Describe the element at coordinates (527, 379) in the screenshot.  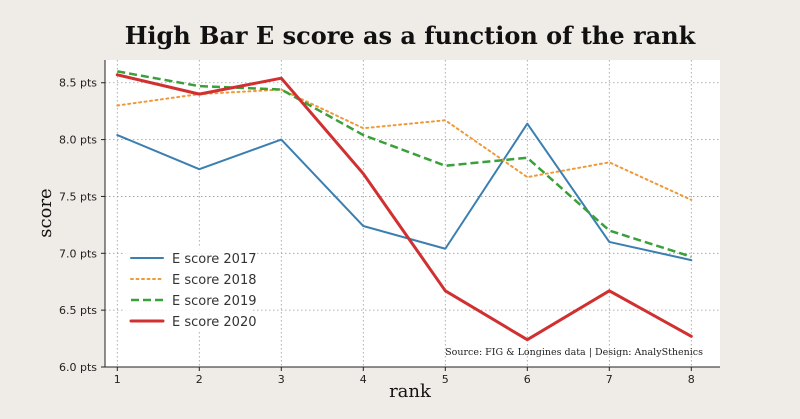
I see `x-tick-label: 6` at that location.